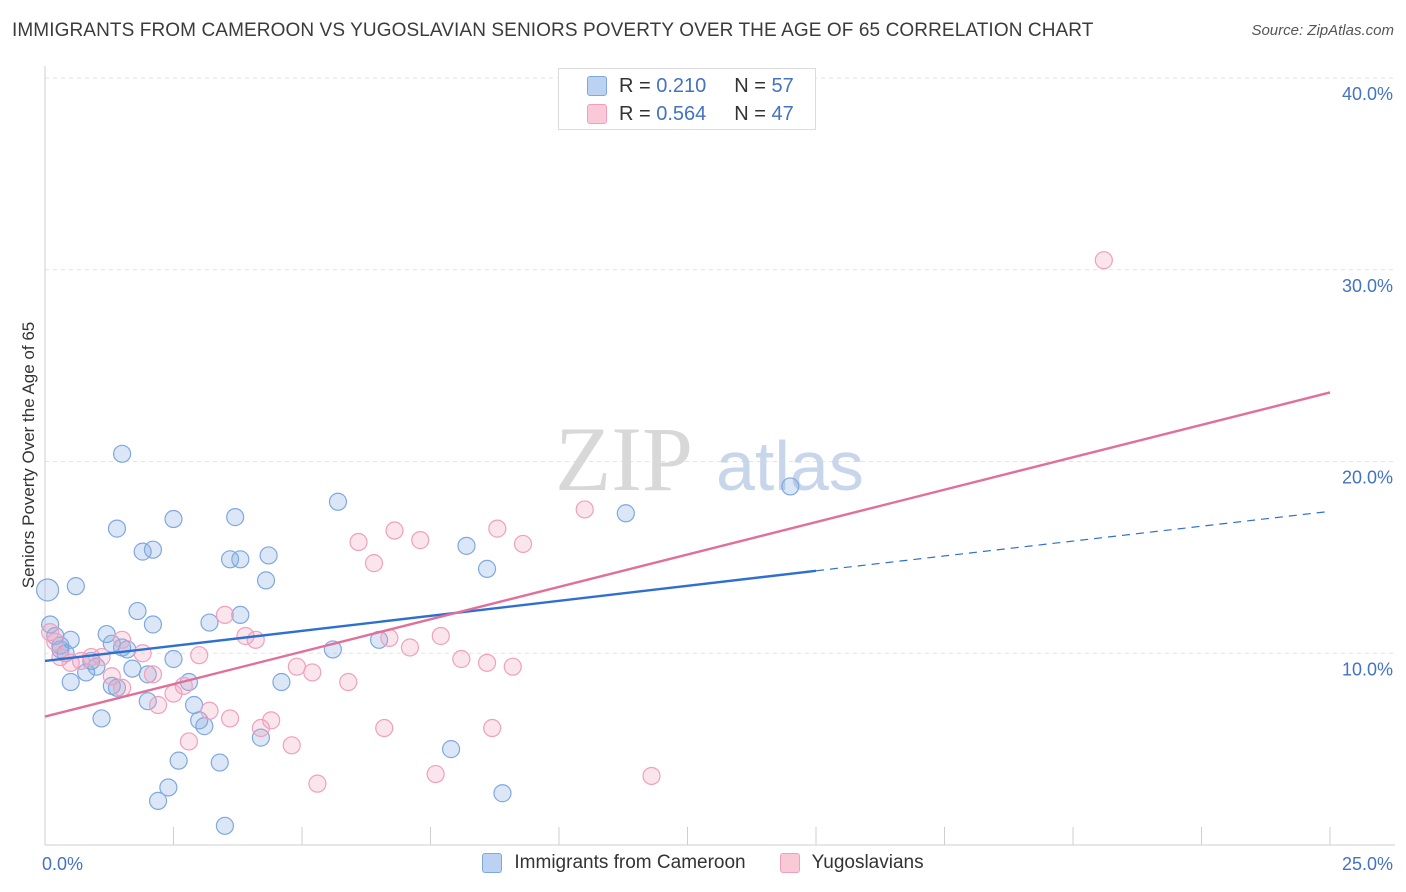  Describe the element at coordinates (430, 616) in the screenshot. I see `cameroon-trend-line` at that location.